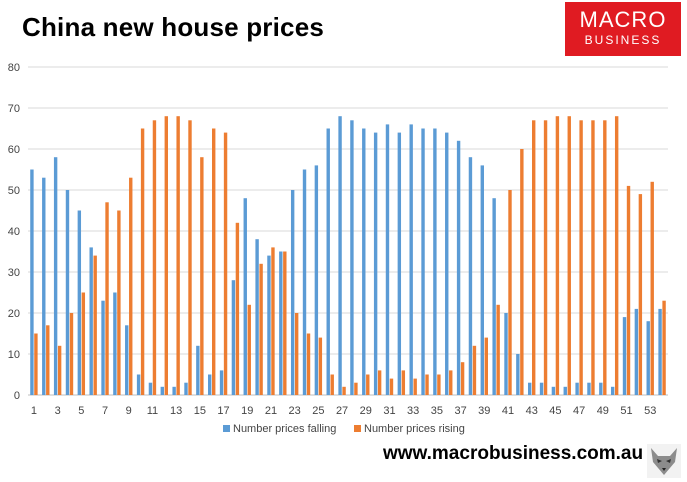  What do you see at coordinates (223, 411) in the screenshot?
I see `x-tick-label: 17` at bounding box center [223, 411].